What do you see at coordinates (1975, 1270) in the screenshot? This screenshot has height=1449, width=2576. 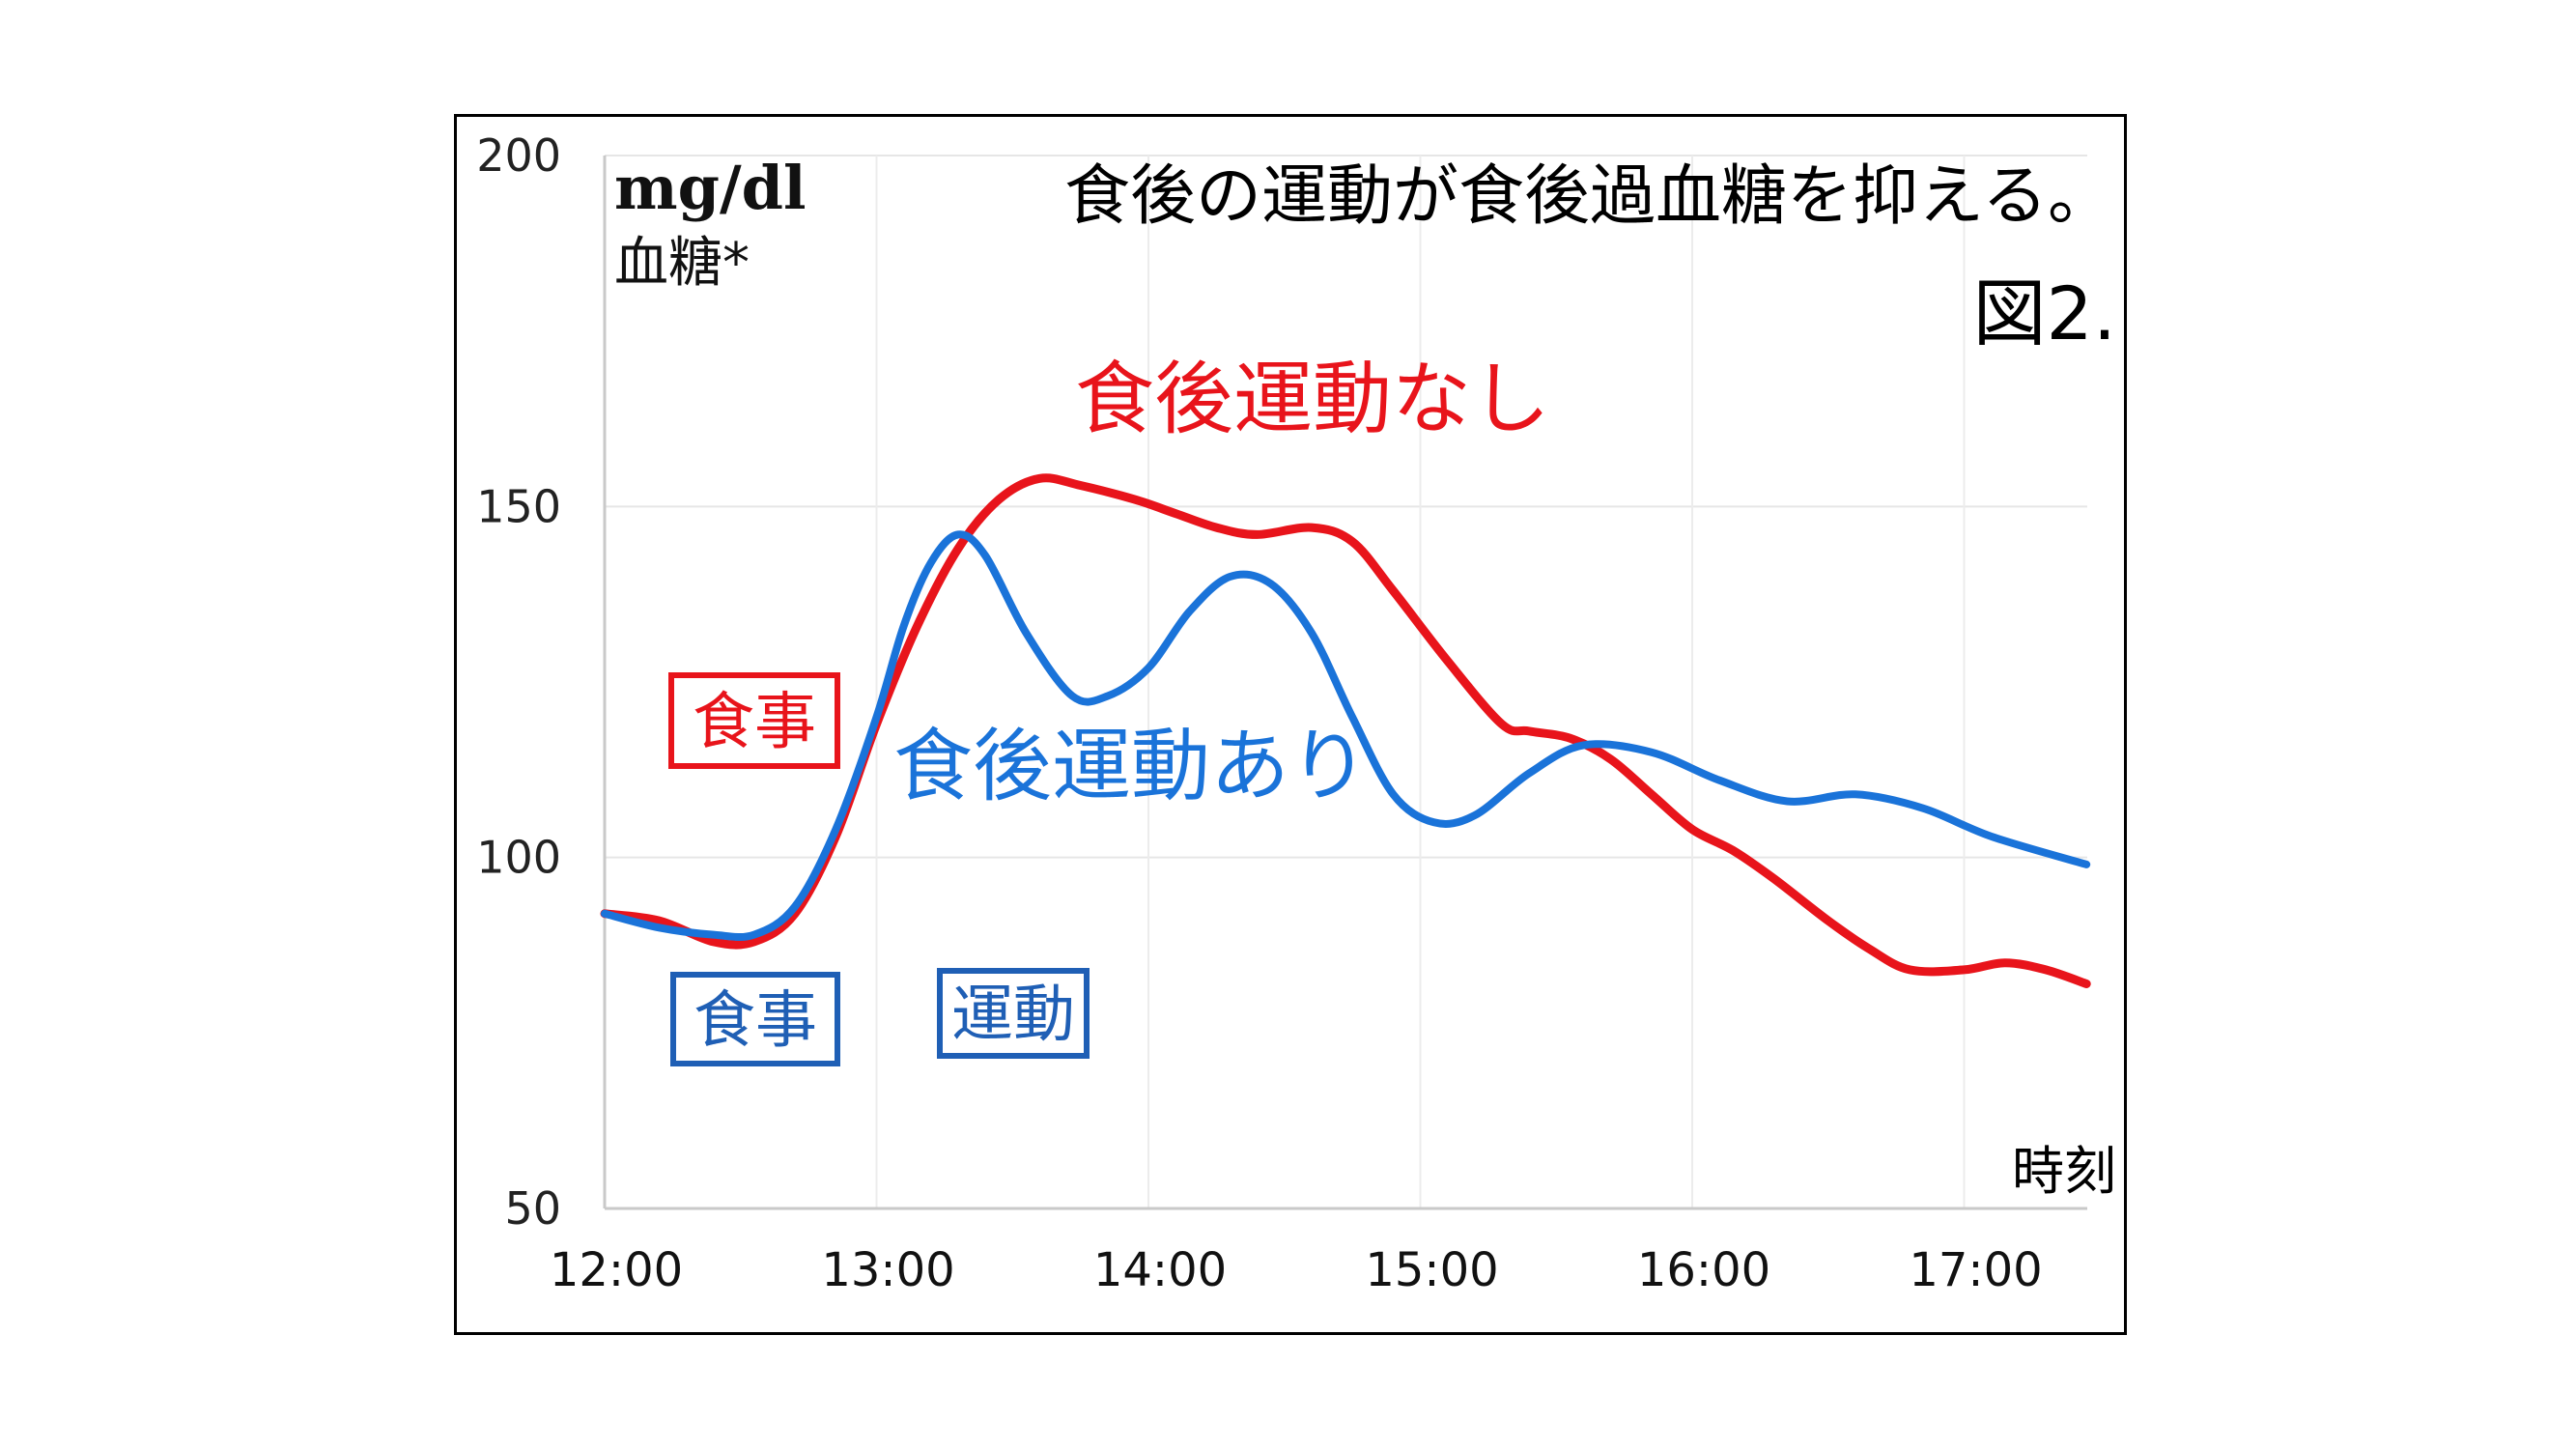 I see `x-tick-label: 17:00` at bounding box center [1975, 1270].